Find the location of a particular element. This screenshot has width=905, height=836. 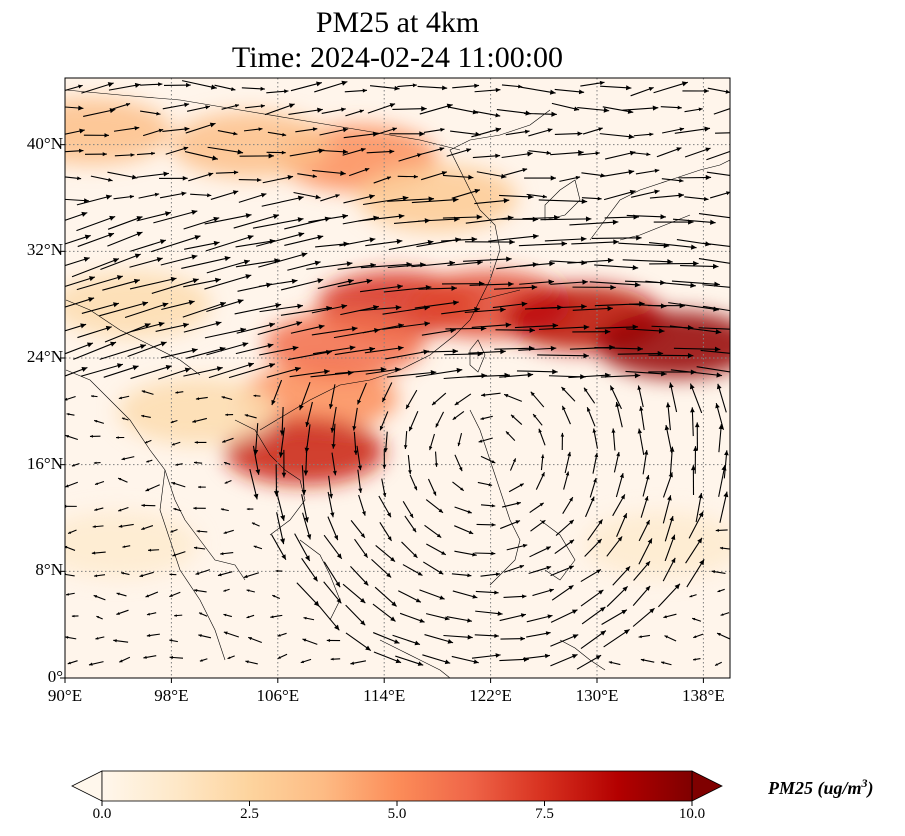

lat-tick-label: 0° is located at coordinates (55, 676).